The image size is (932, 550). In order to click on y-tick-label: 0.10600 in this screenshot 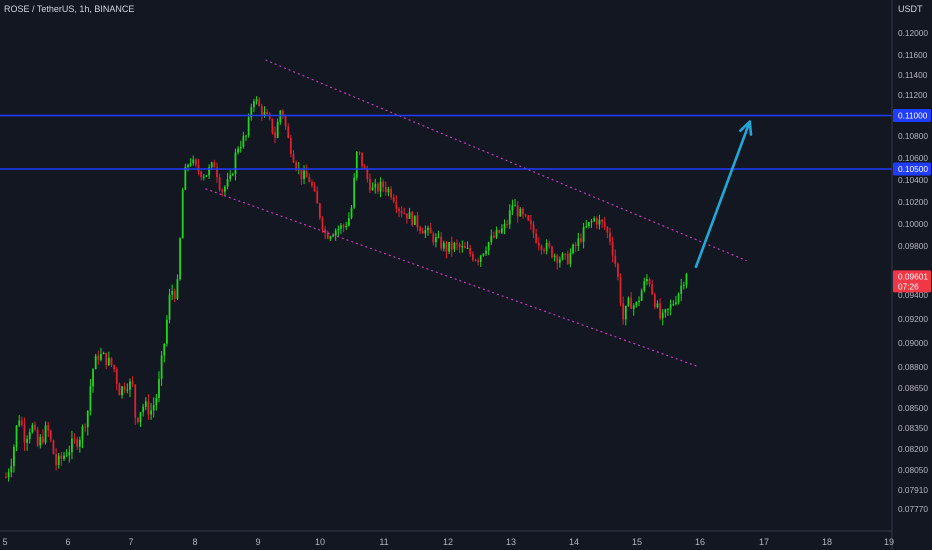, I will do `click(913, 158)`.